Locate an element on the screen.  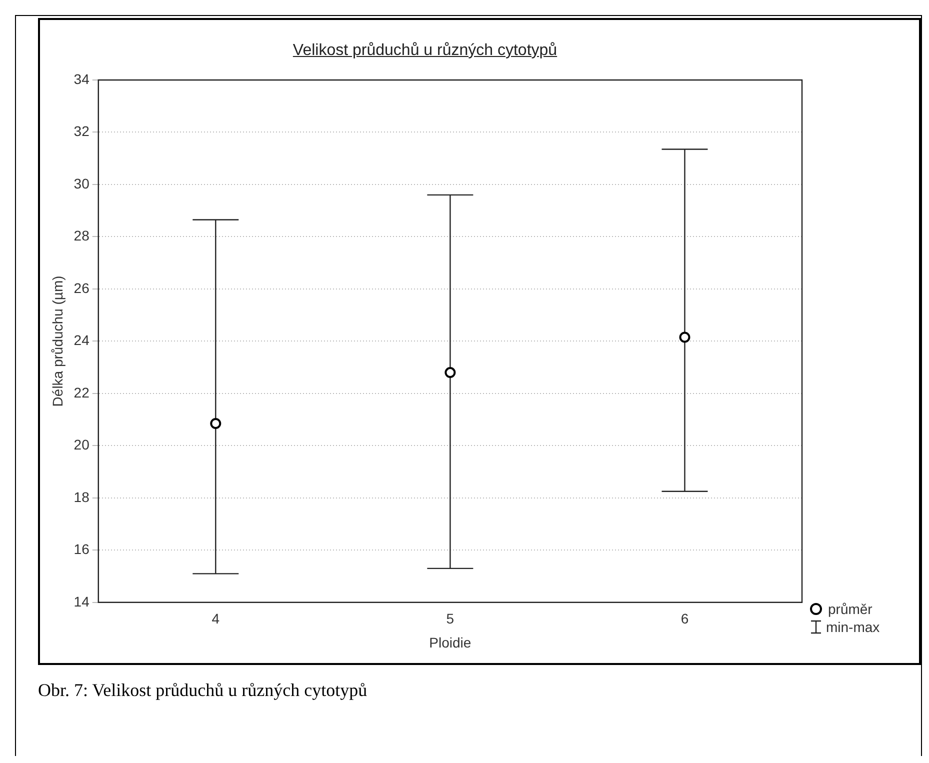
y-tick-label: 30 is located at coordinates (82, 183).